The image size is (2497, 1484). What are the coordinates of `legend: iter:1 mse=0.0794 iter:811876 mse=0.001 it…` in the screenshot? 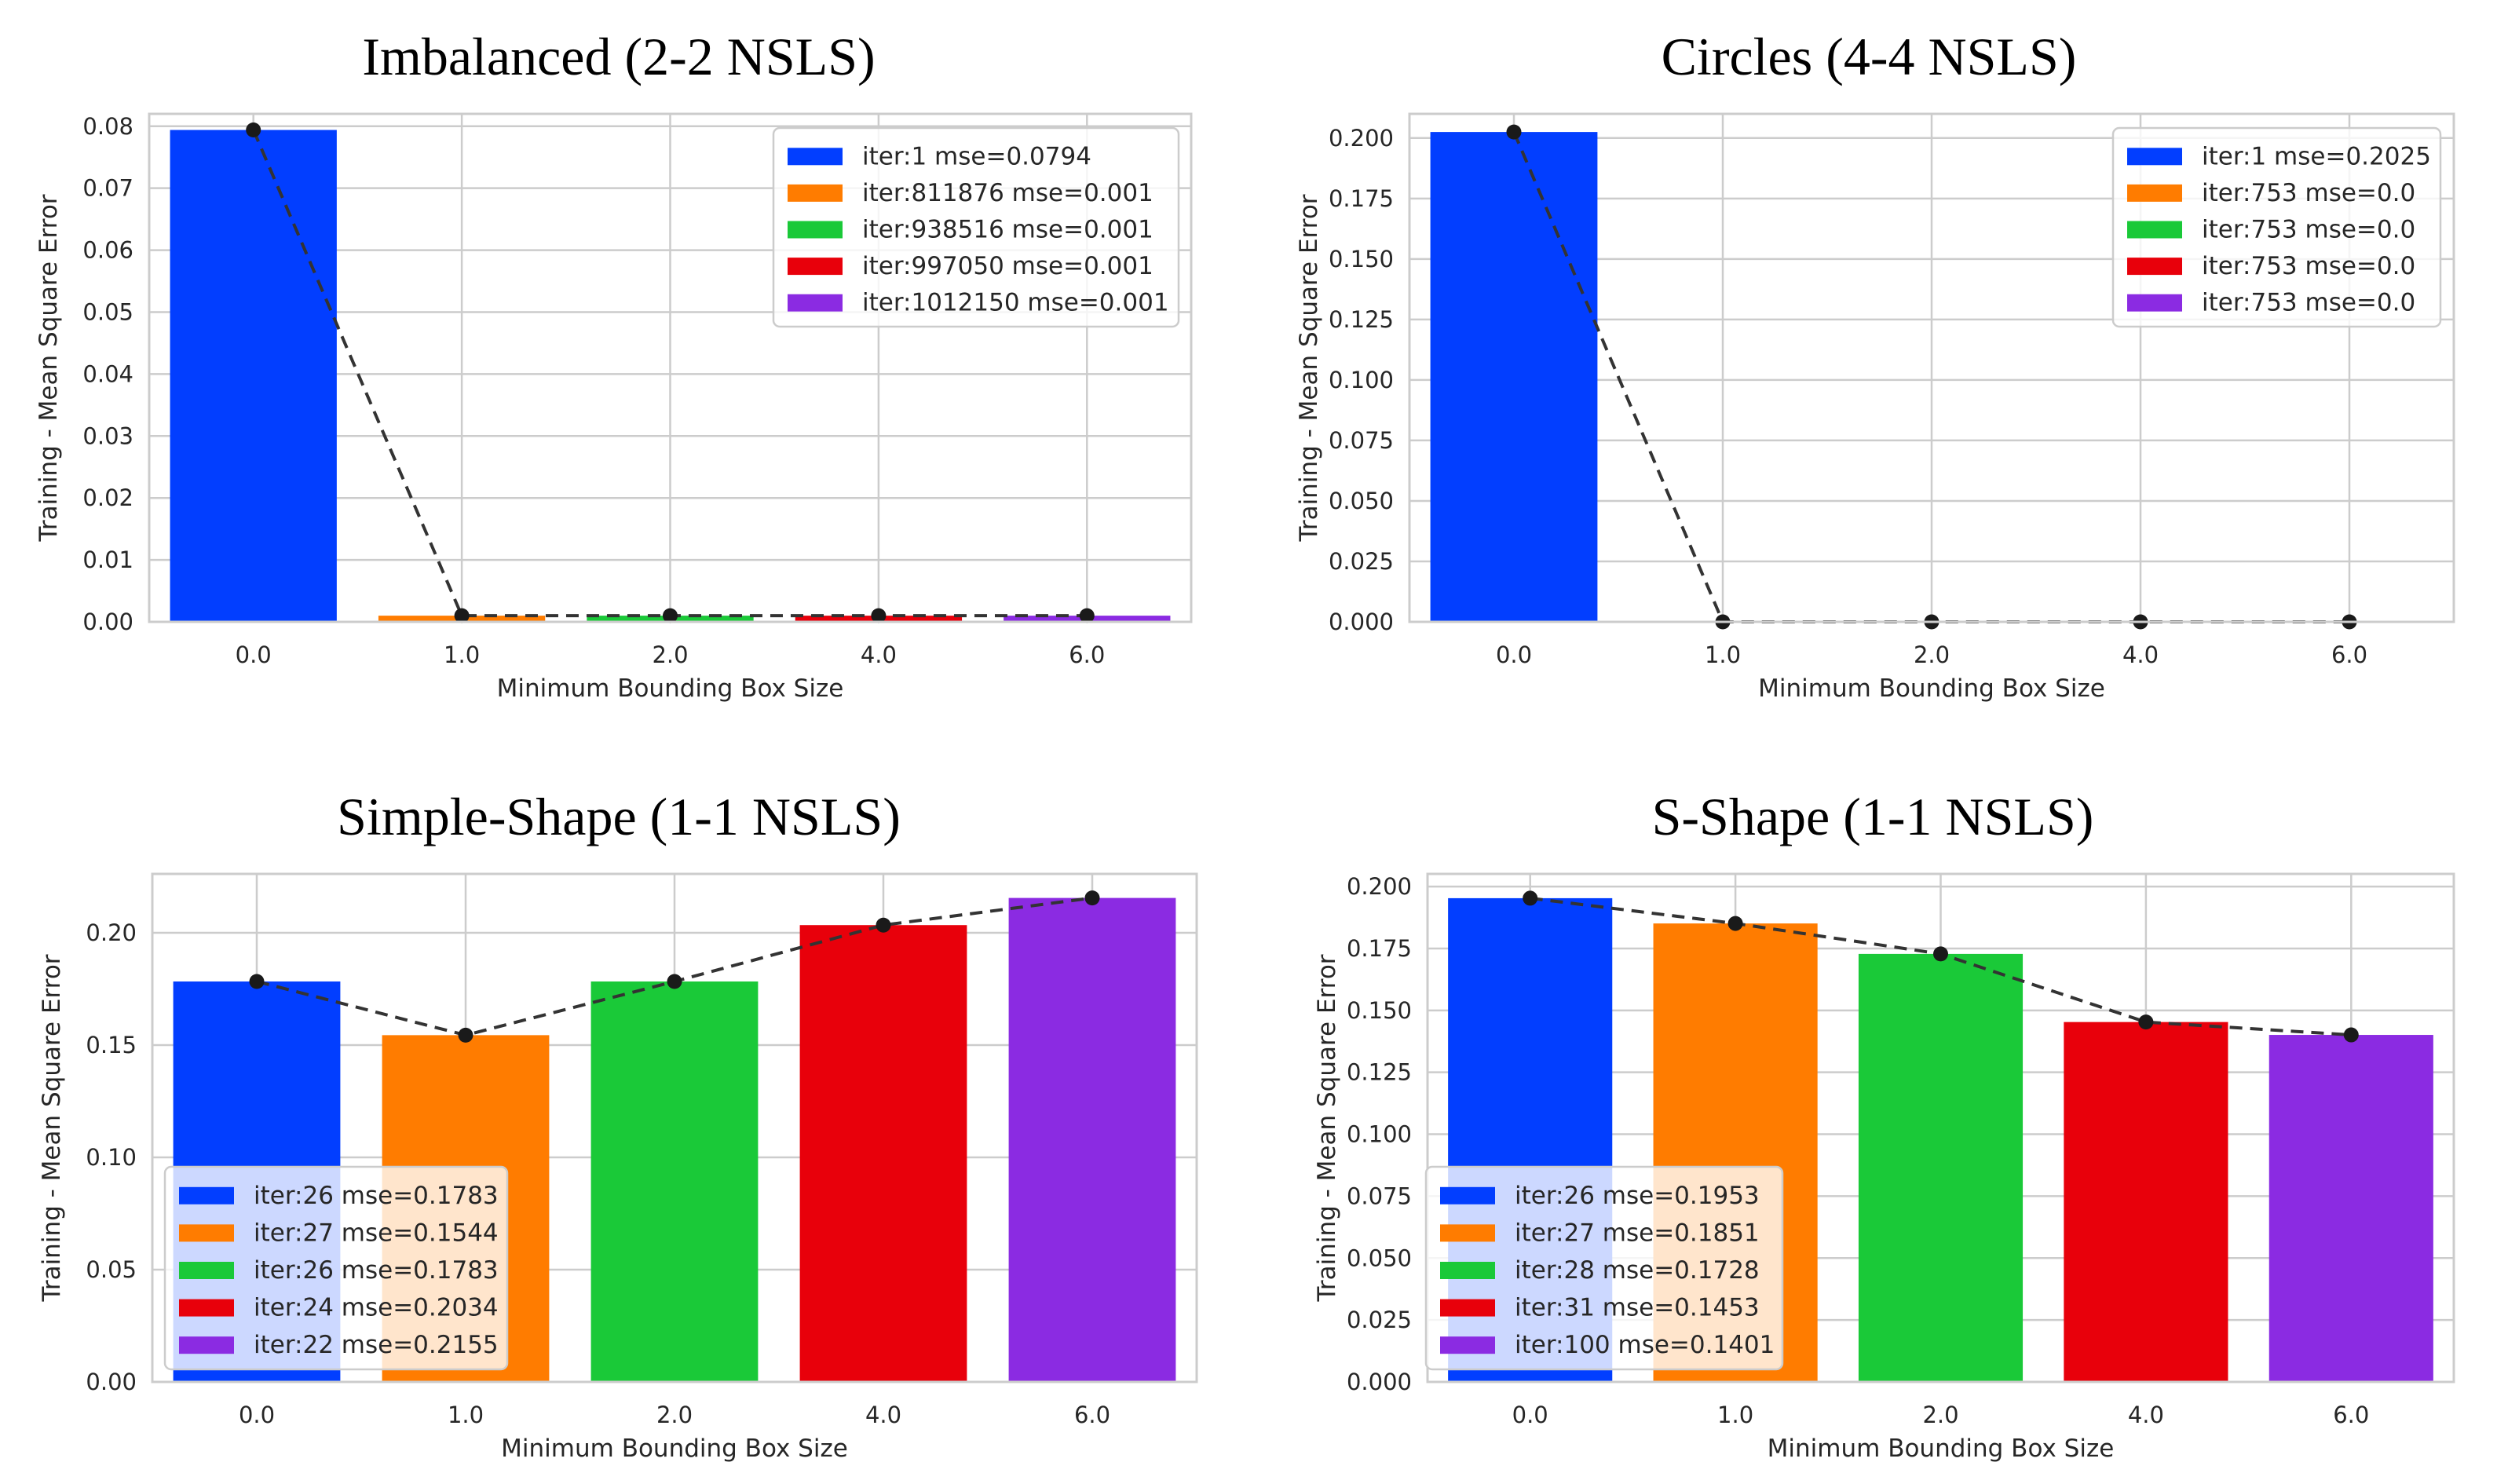 It's located at (976, 227).